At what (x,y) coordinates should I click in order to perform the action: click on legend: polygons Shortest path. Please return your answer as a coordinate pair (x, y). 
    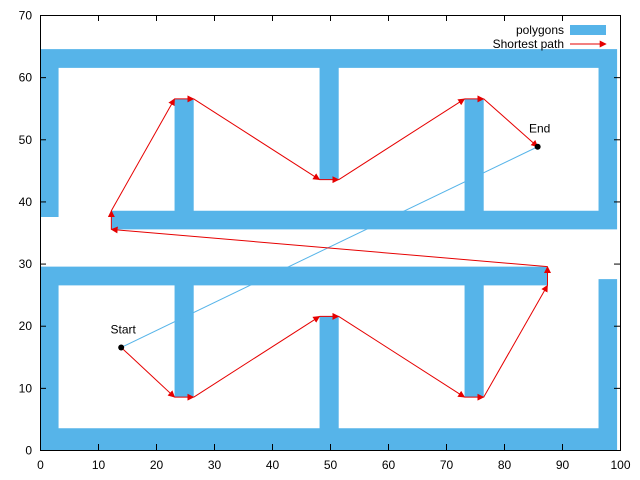
    Looking at the image, I should click on (550, 37).